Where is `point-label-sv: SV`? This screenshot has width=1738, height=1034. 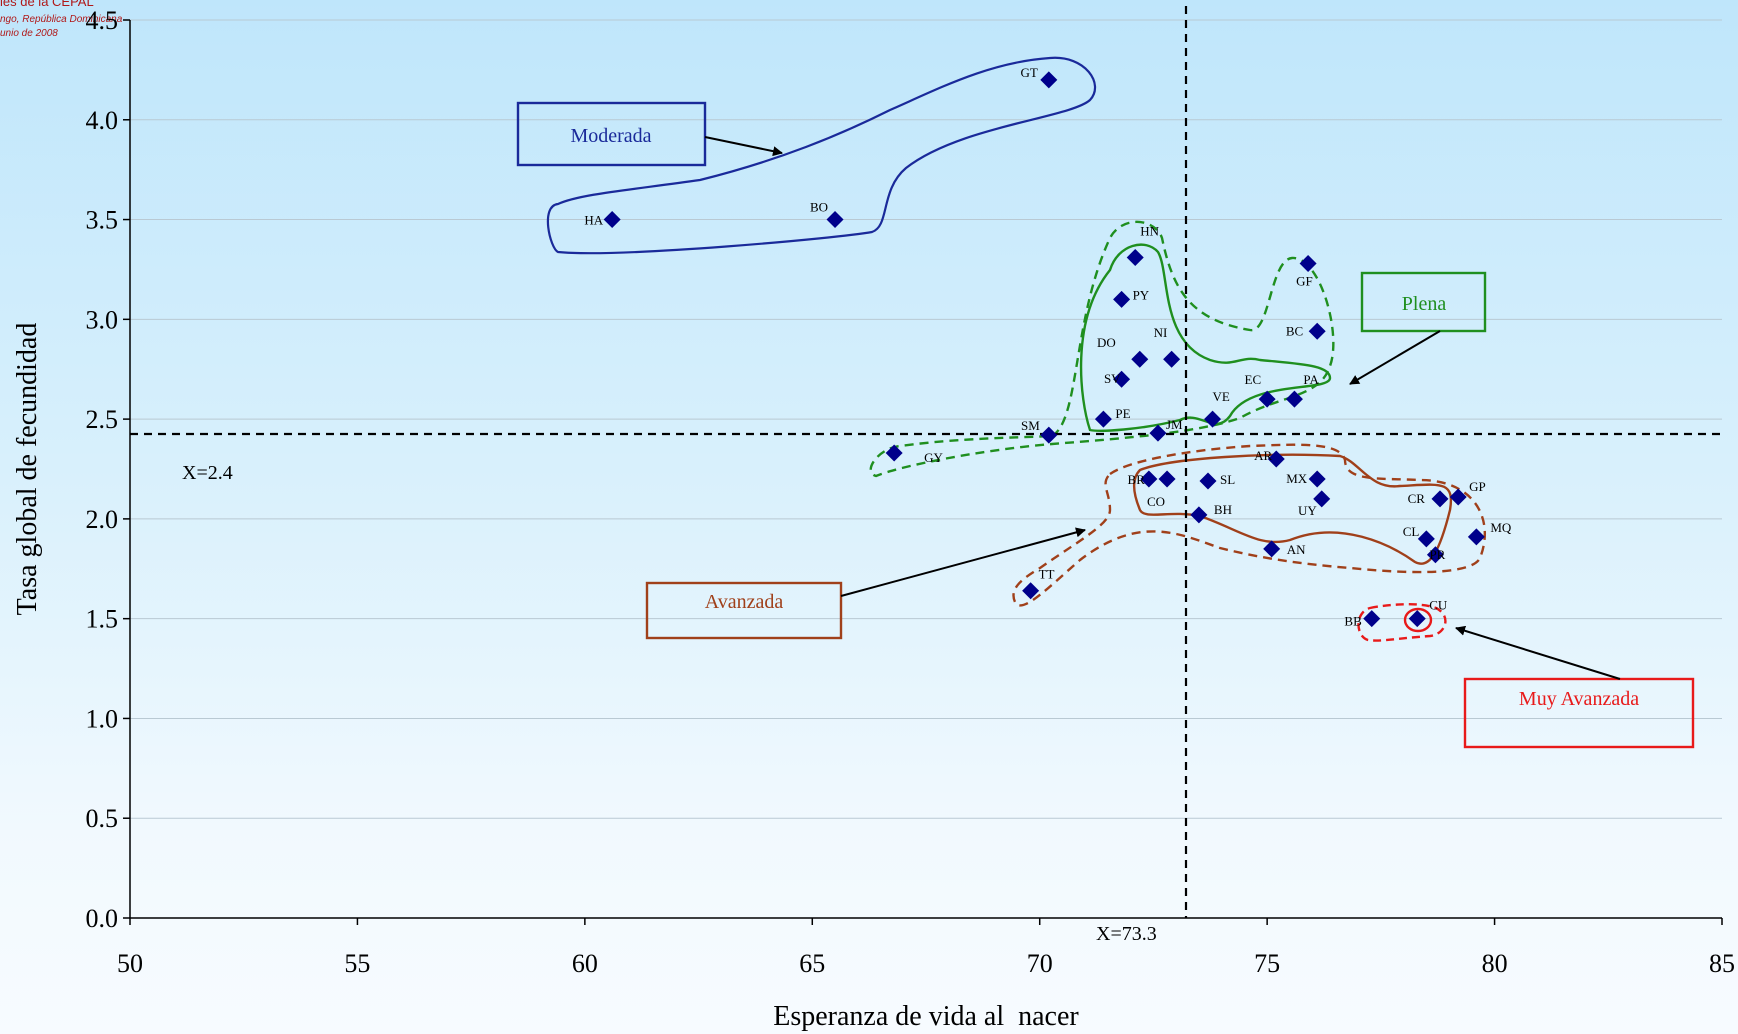 point-label-sv: SV is located at coordinates (1112, 378).